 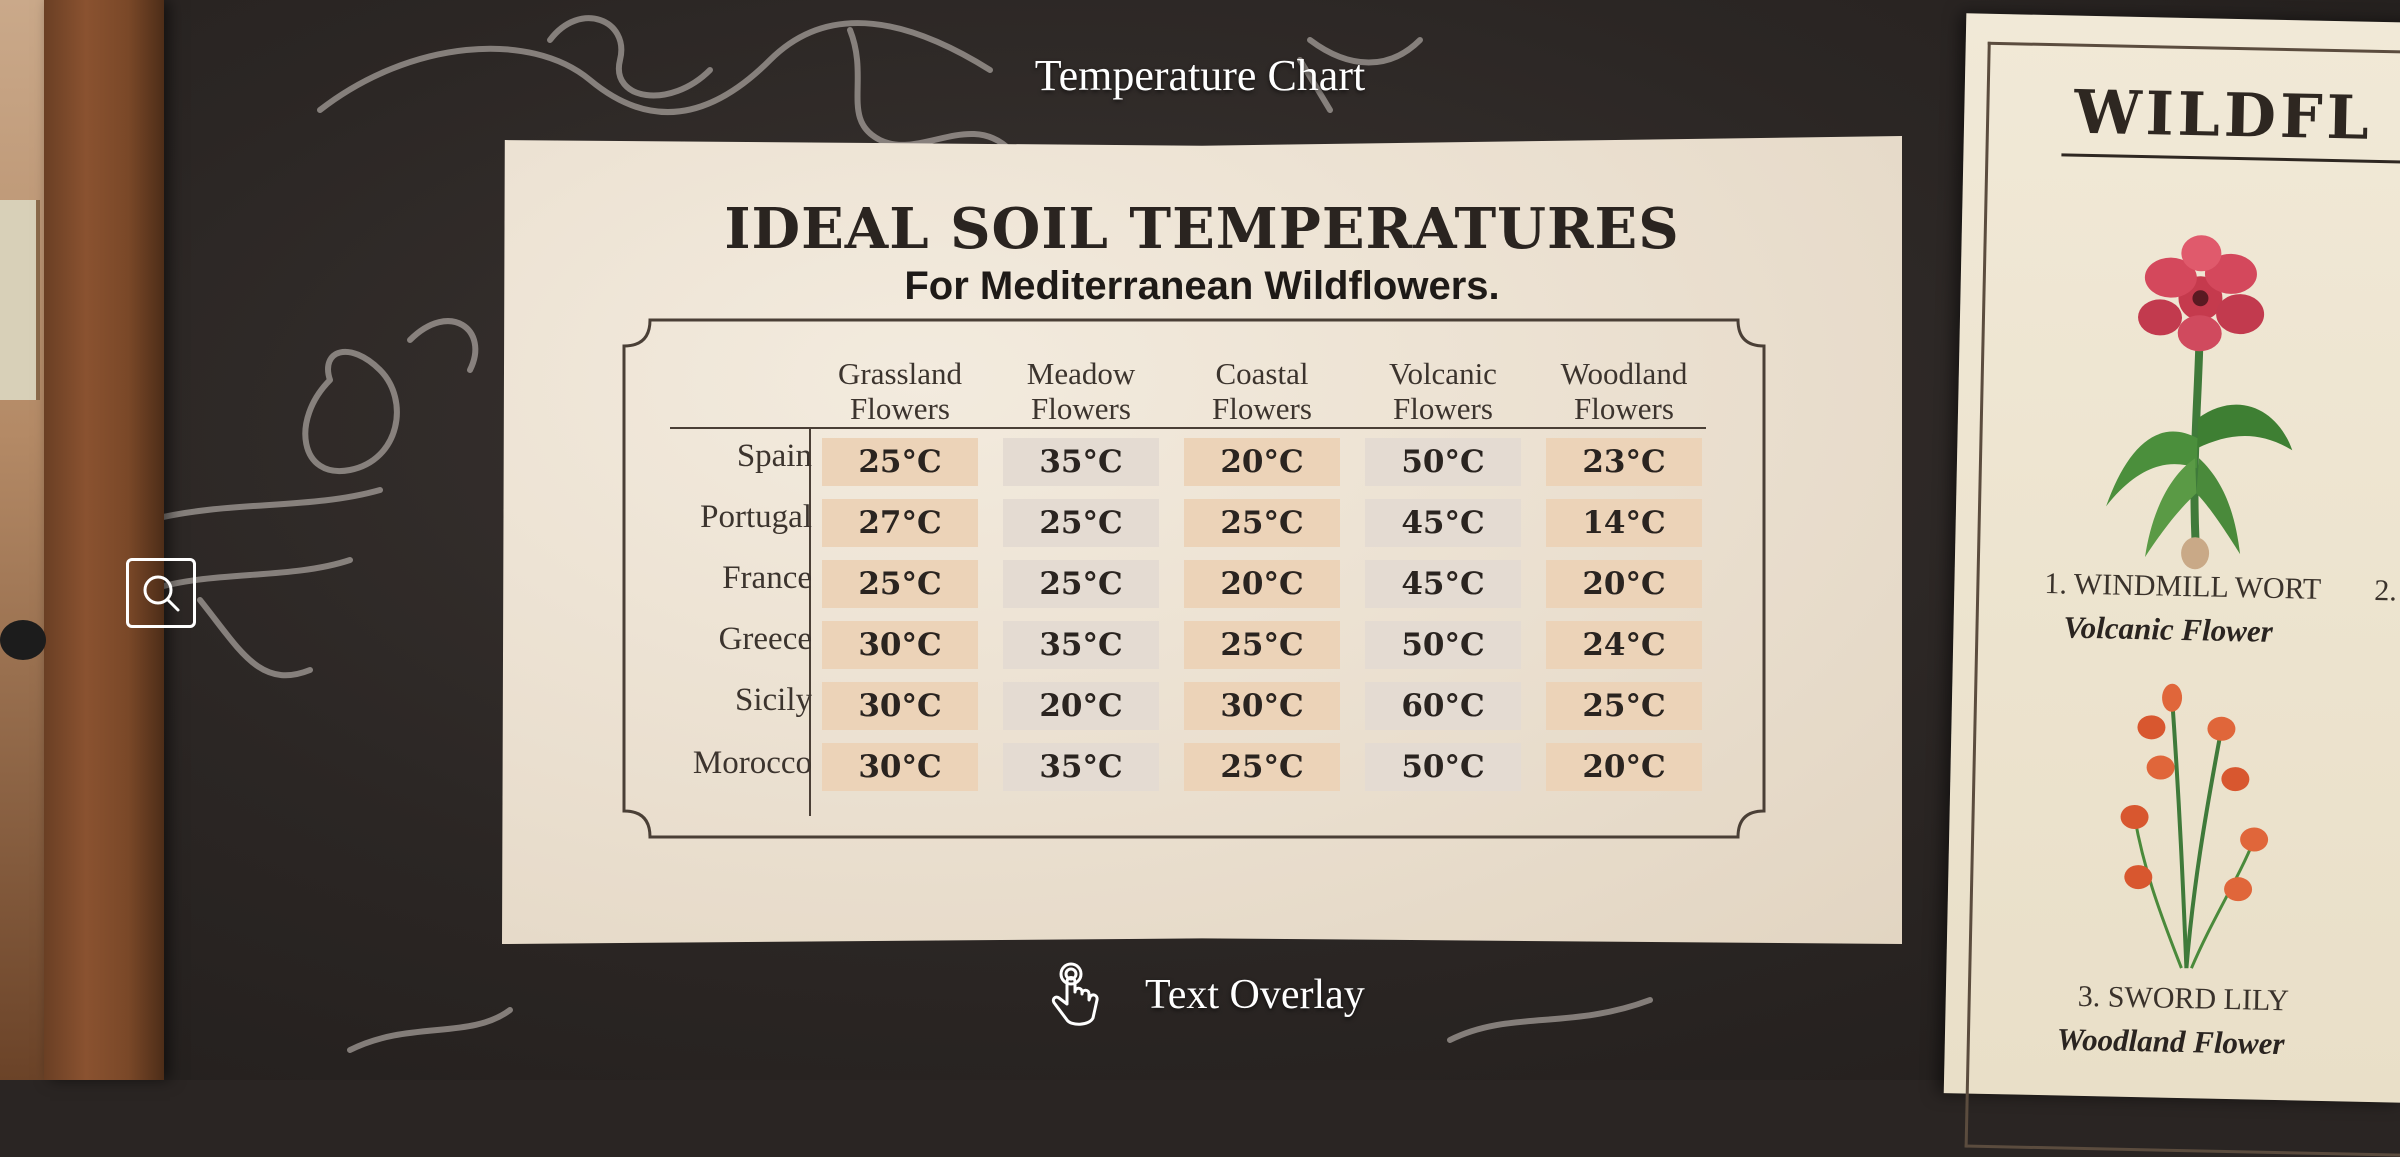 I want to click on col-header-grassland: Grassland Flowers, so click(x=900, y=391).